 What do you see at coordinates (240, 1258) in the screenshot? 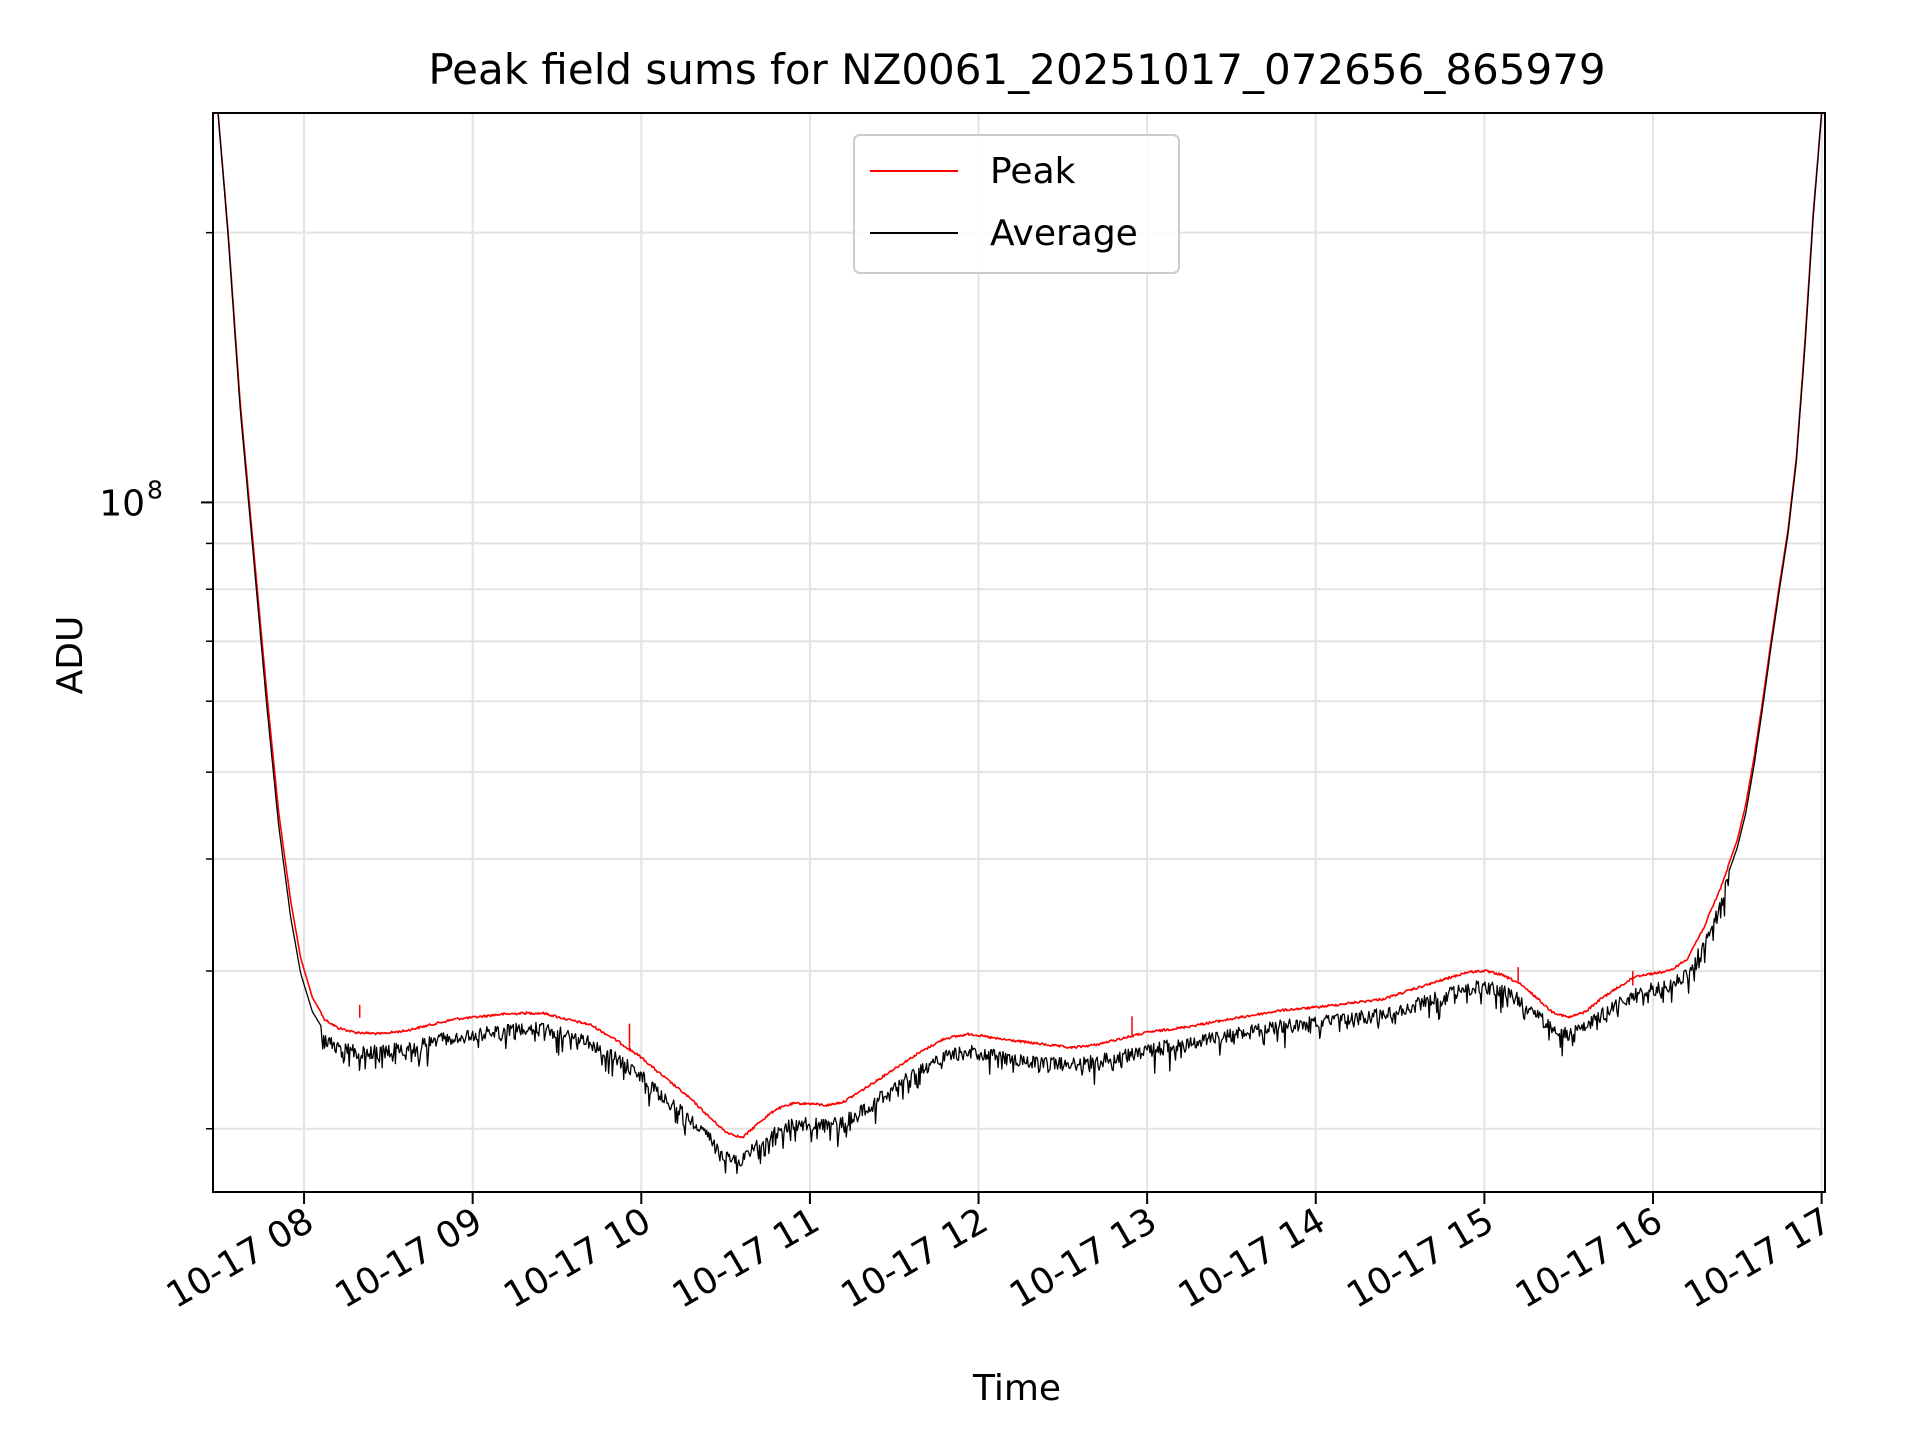
I see `x-tick-label: 10-17 08` at bounding box center [240, 1258].